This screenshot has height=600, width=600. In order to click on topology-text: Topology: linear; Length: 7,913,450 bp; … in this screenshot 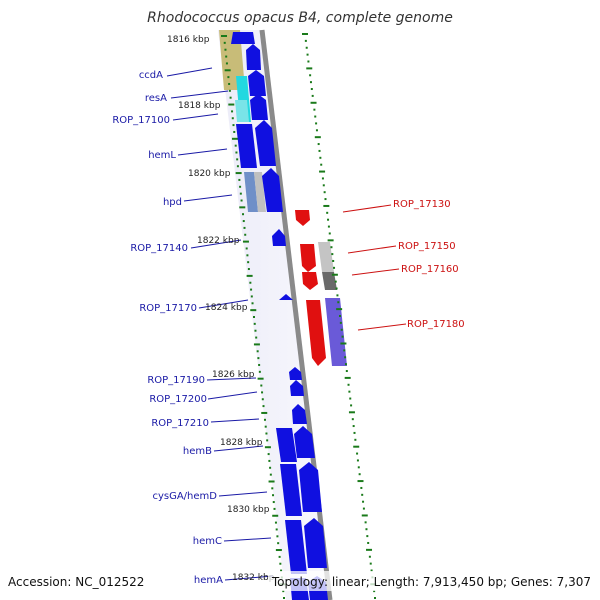, I will do `click(431, 582)`.